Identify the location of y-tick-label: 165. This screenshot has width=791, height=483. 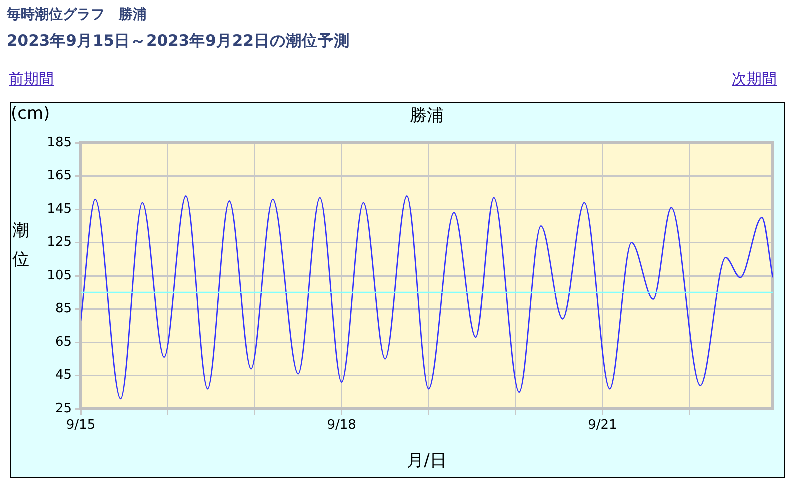
(59, 176).